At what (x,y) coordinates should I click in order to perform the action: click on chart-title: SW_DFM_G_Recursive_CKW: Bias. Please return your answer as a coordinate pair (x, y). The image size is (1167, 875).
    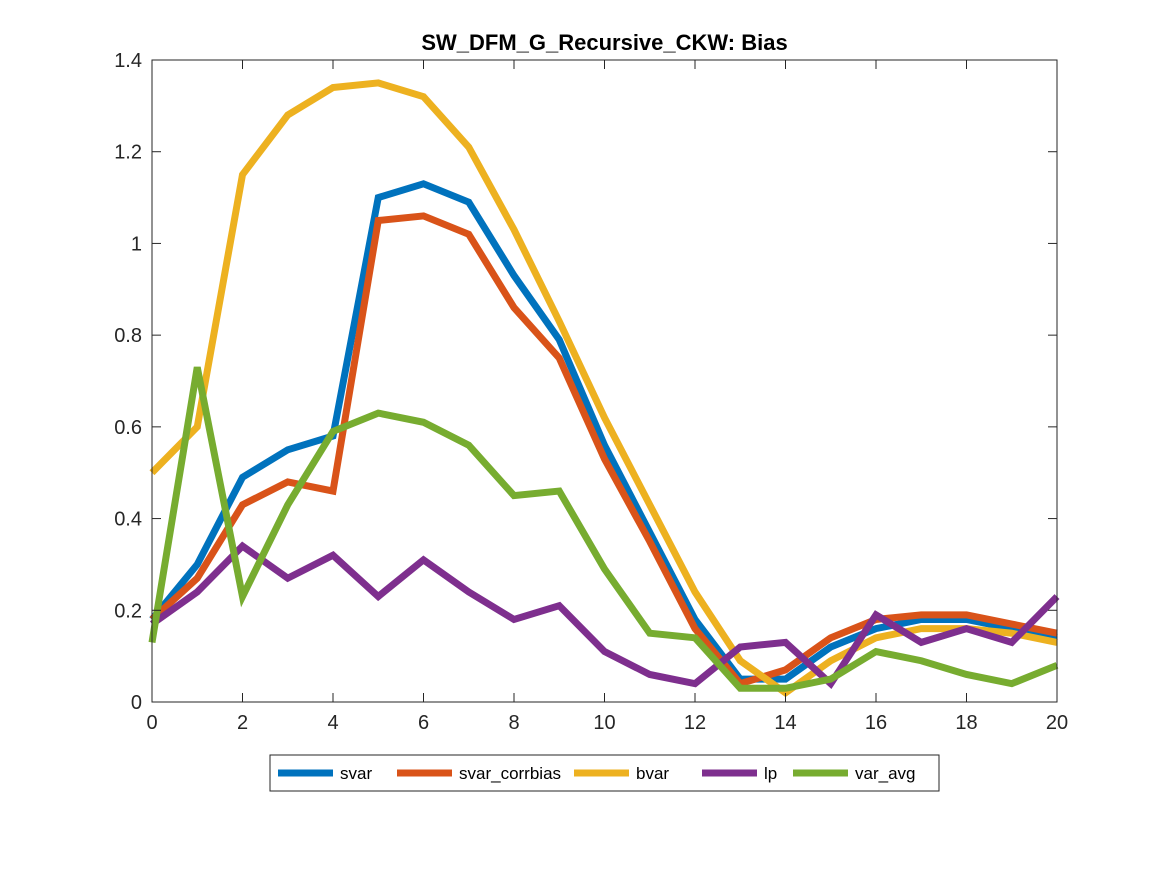
    Looking at the image, I should click on (604, 42).